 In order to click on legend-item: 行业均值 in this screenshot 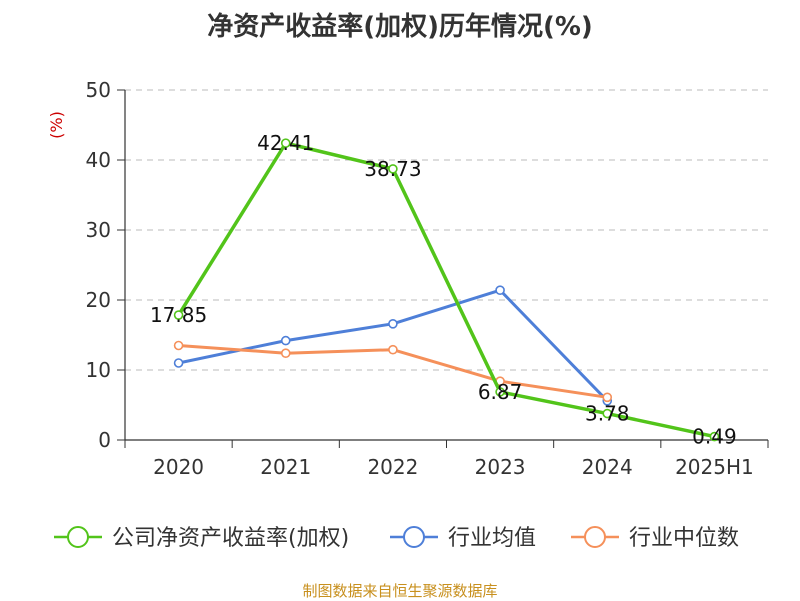, I will do `click(463, 538)`.